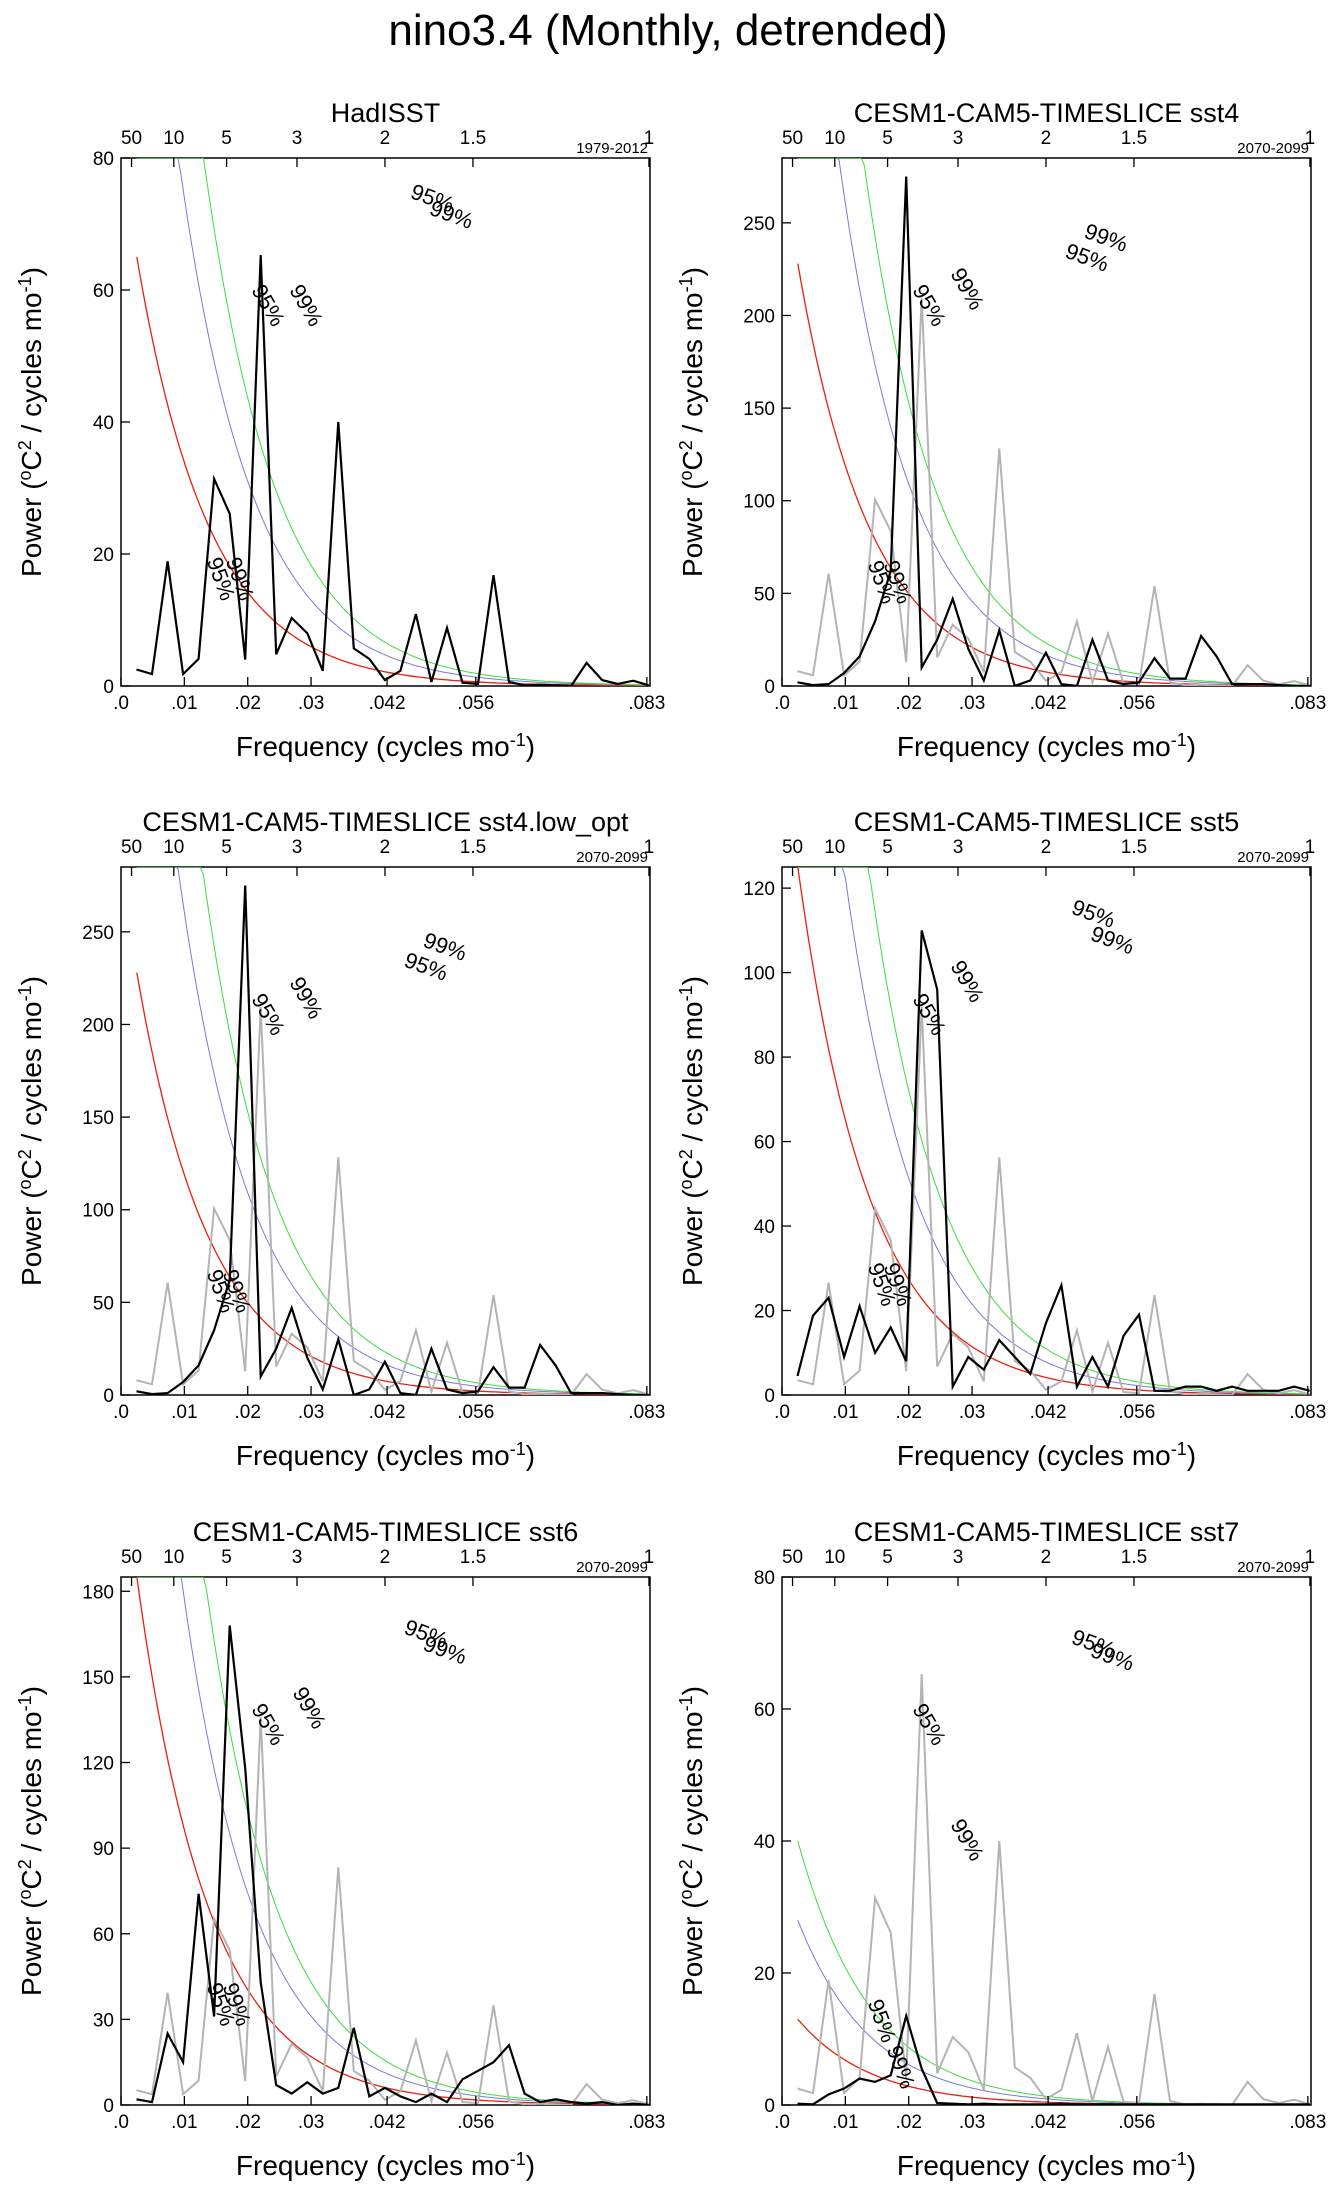  I want to click on significance-99-curve, so click(391, 1841).